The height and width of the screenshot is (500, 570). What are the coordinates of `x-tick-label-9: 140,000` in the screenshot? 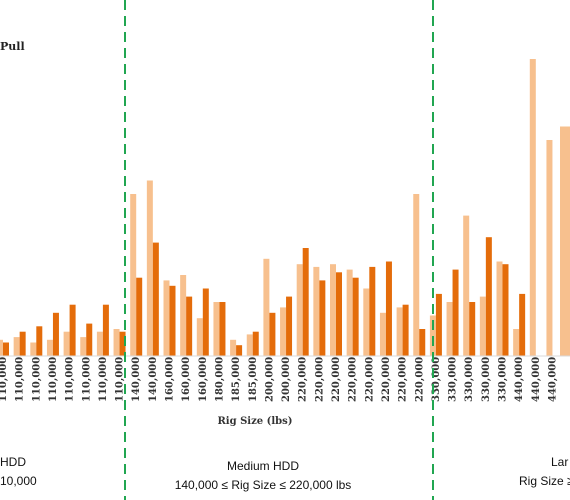 It's located at (153, 379).